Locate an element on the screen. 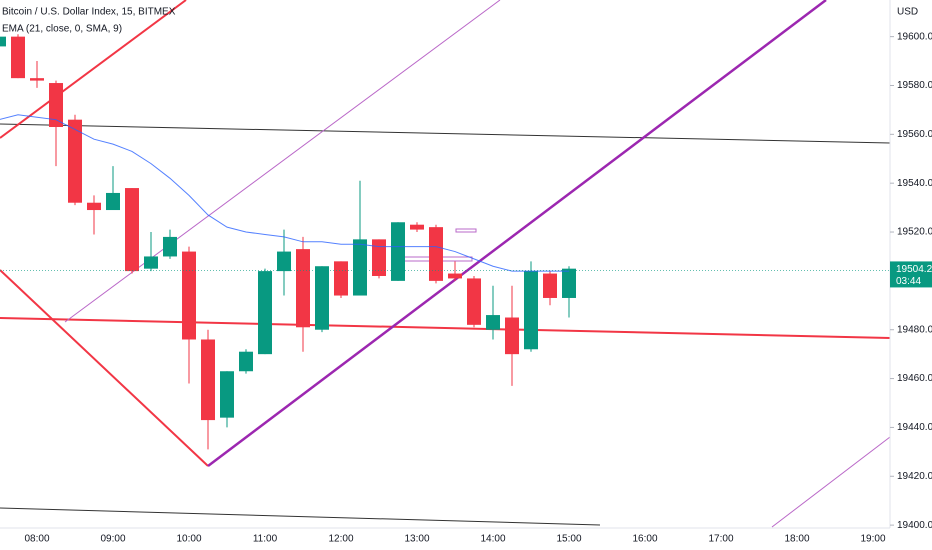 This screenshot has height=550, width=932. x-tick-label: 15:00 is located at coordinates (568, 539).